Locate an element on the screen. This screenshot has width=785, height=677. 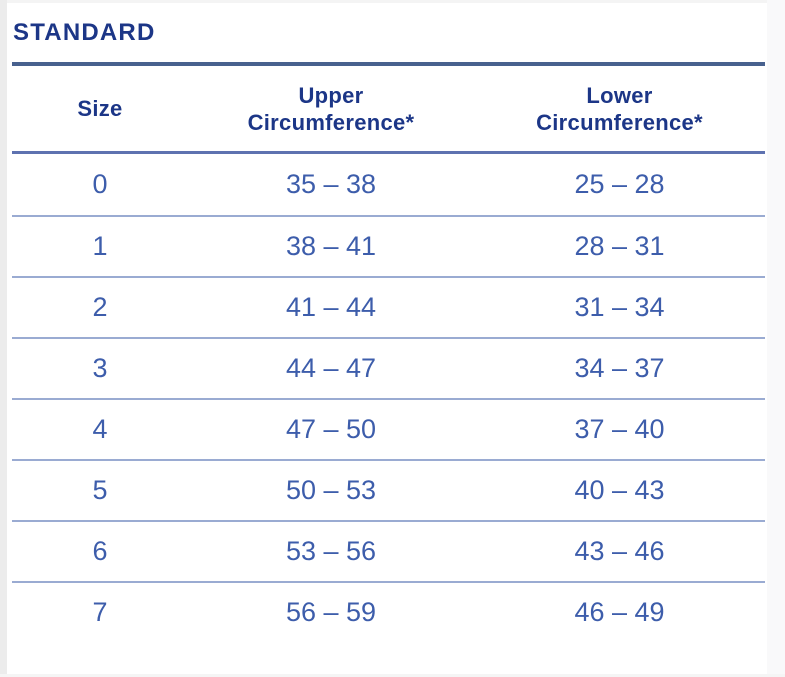
cell-size: 4 is located at coordinates (100, 429).